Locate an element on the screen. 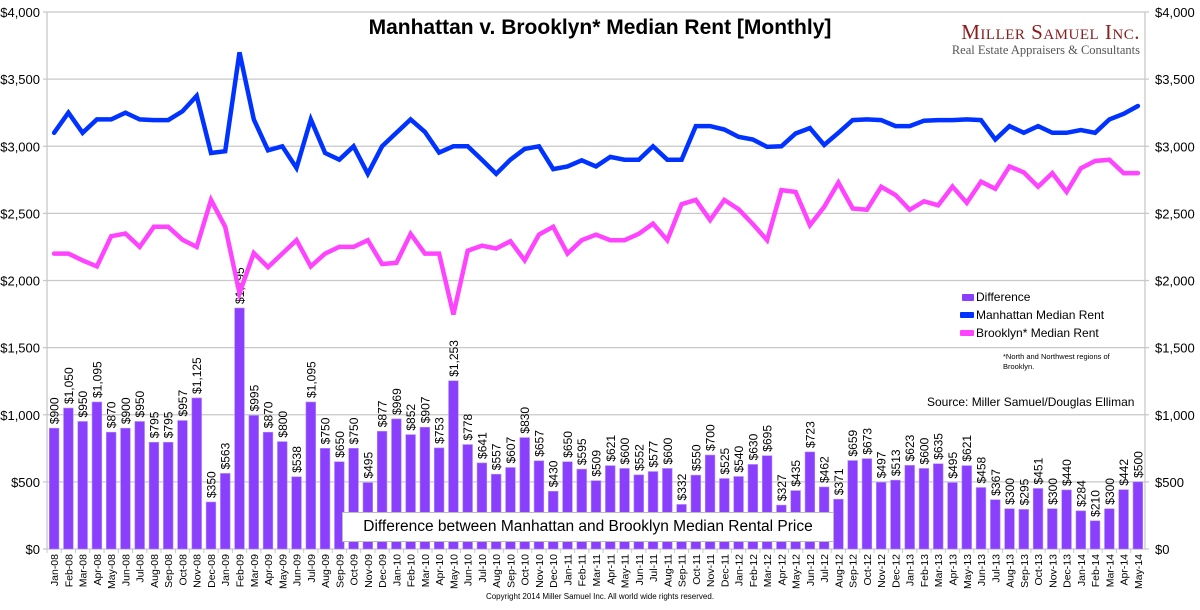 This screenshot has width=1200, height=610. x-tick-label: Feb-13 is located at coordinates (925, 570).